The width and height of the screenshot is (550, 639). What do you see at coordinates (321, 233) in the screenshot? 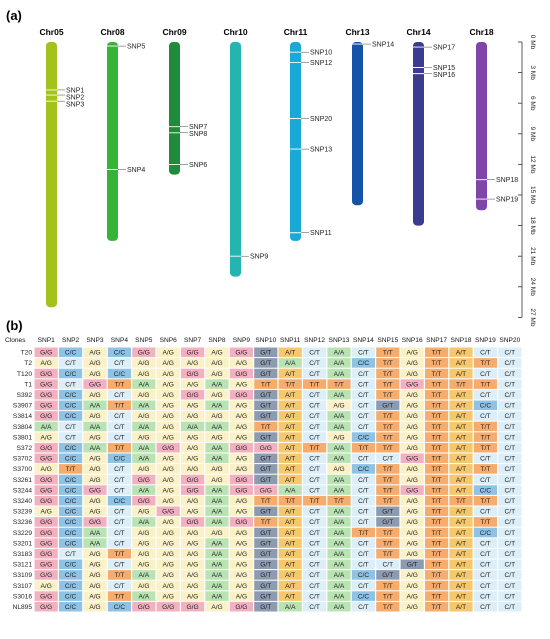
I see `snp-label: SNP11` at bounding box center [321, 233].